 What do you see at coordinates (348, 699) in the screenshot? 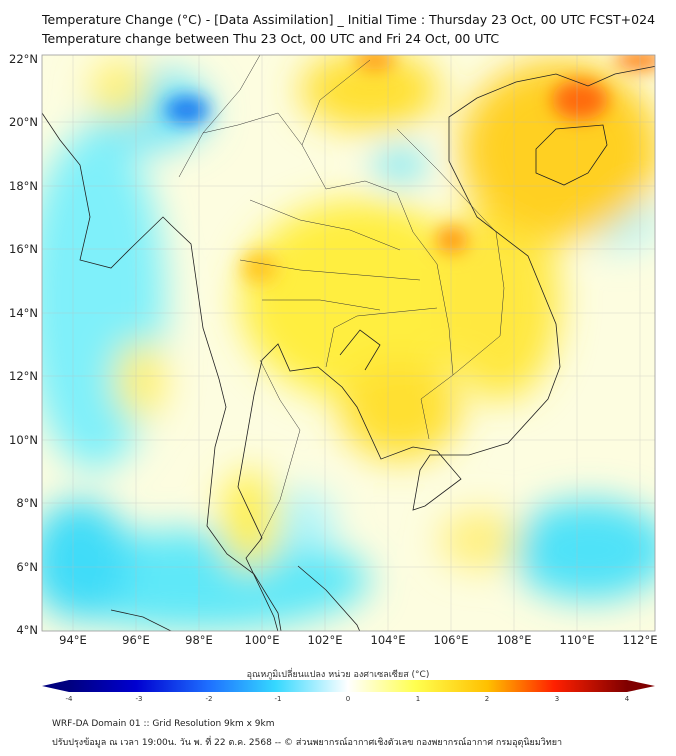
I see `colorbar-tick: 0` at bounding box center [348, 699].